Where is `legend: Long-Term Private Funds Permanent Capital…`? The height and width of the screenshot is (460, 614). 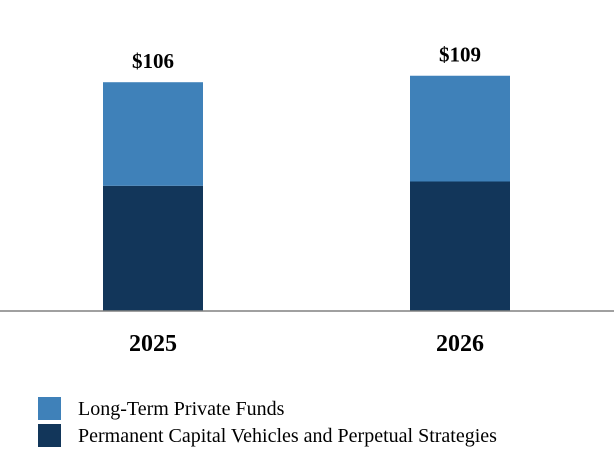 legend: Long-Term Private Funds Permanent Capital… is located at coordinates (267, 422).